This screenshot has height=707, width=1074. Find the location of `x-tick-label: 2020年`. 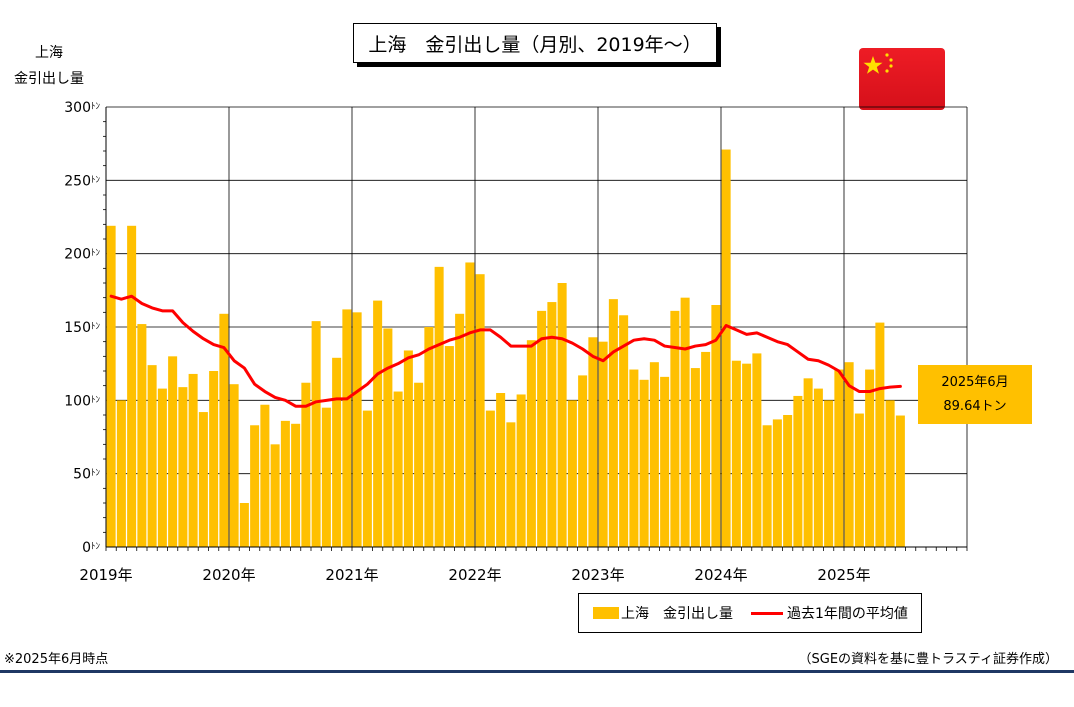

x-tick-label: 2020年 is located at coordinates (228, 575).